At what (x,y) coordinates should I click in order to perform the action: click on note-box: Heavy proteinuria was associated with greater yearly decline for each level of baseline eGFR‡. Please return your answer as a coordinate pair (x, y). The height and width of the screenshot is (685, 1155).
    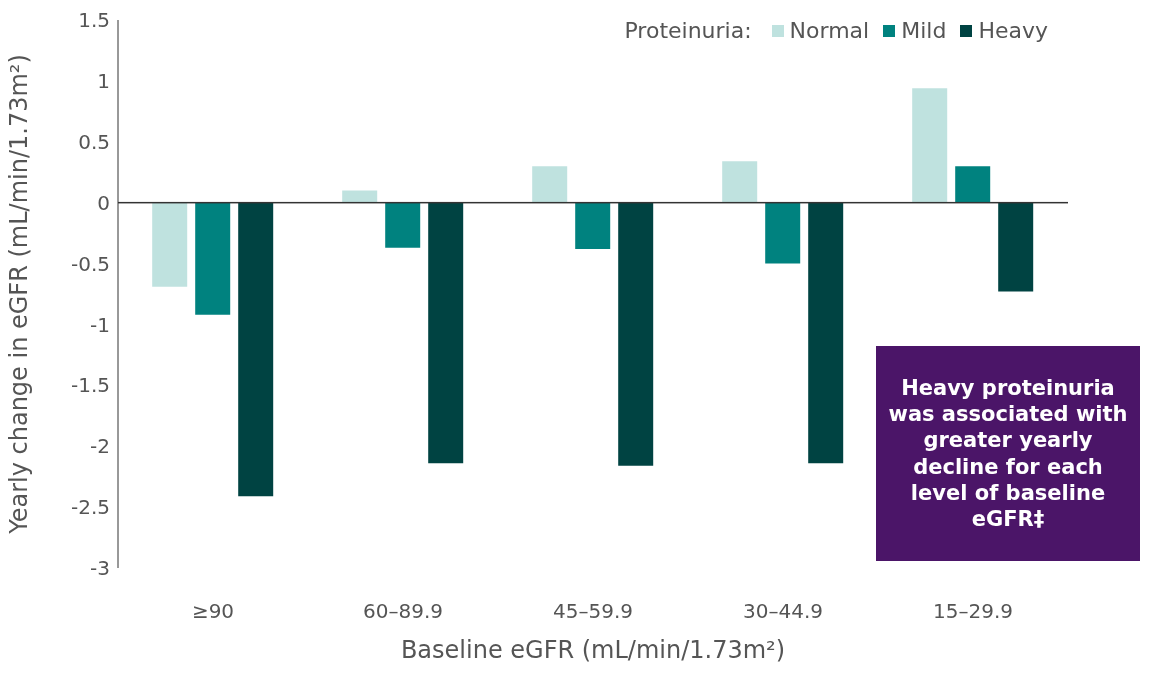
    Looking at the image, I should click on (1008, 453).